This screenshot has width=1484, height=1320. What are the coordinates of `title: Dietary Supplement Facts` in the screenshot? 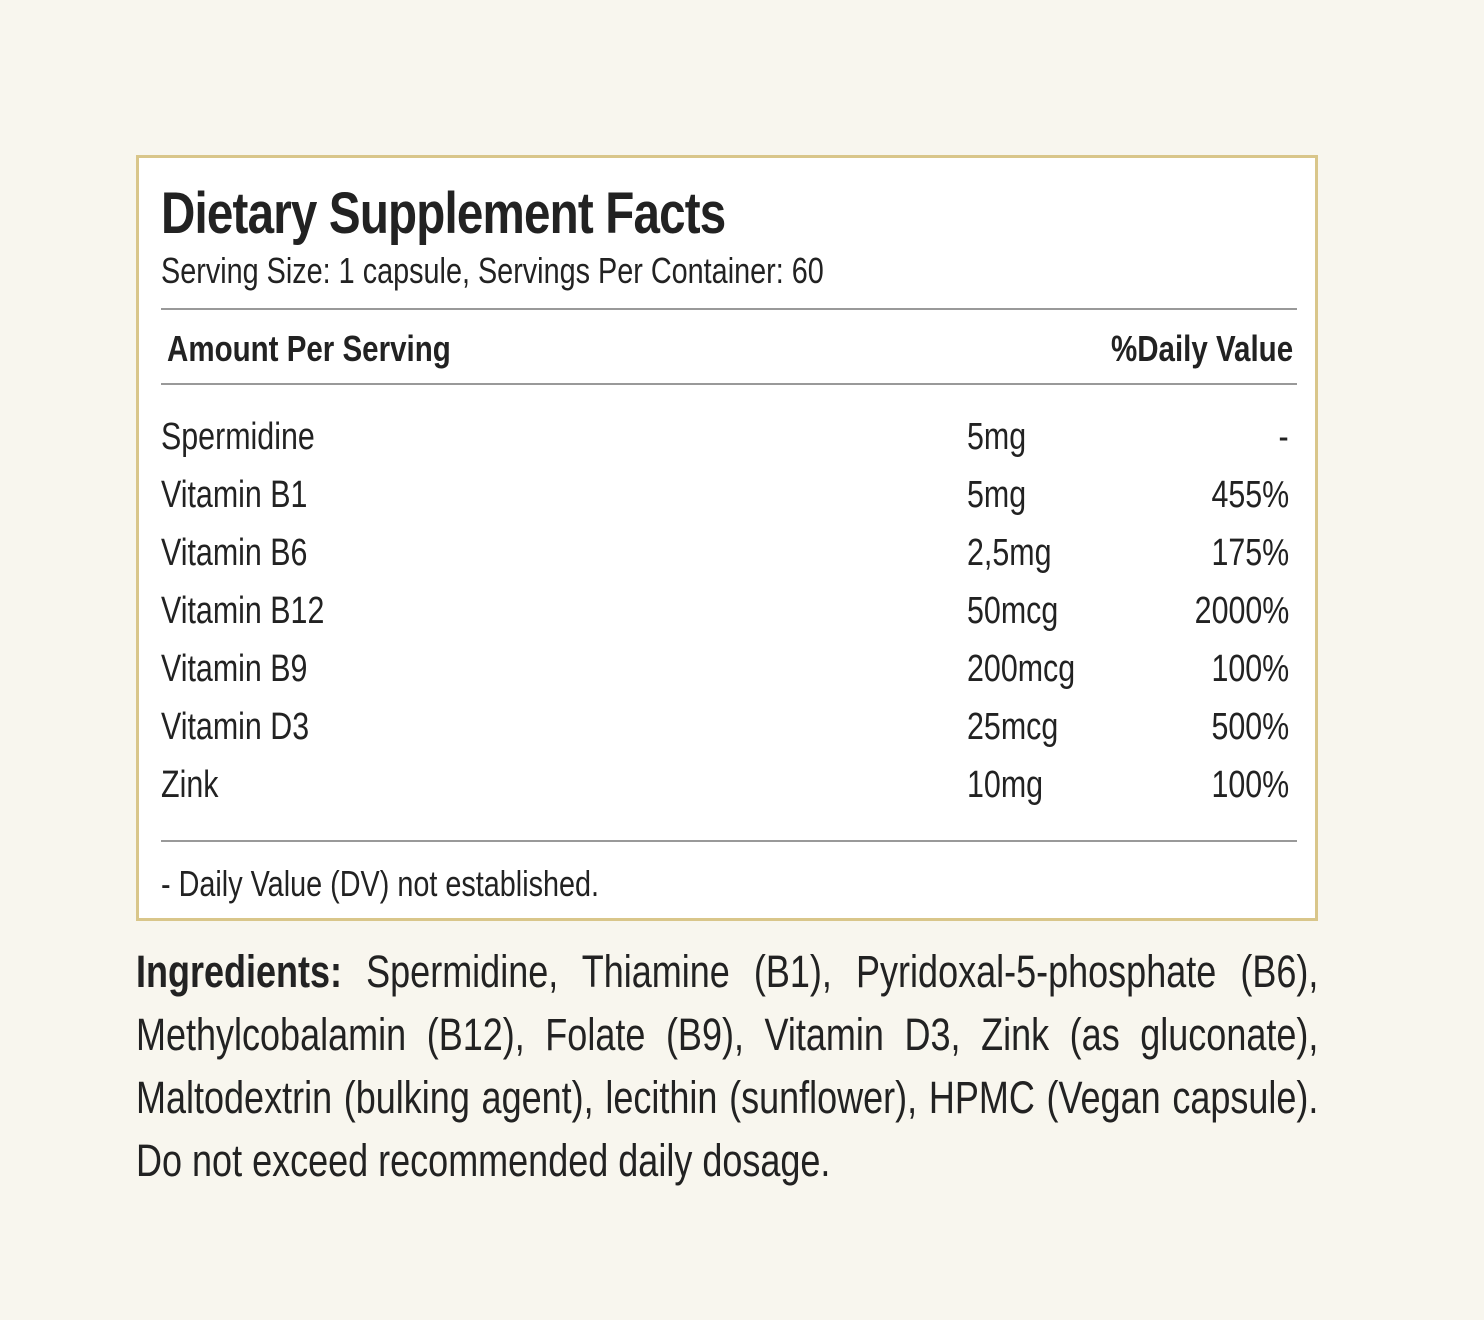 It's located at (443, 213).